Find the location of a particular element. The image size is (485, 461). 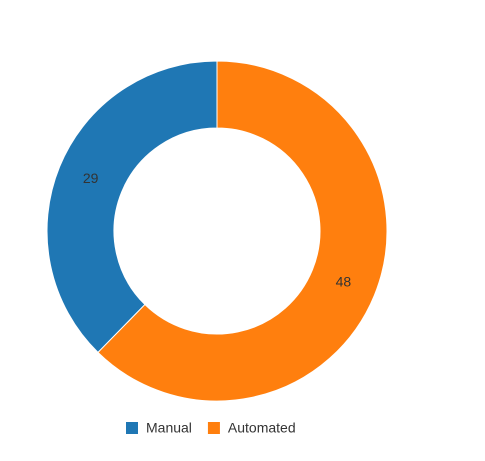

legend-label: Automated is located at coordinates (262, 428).